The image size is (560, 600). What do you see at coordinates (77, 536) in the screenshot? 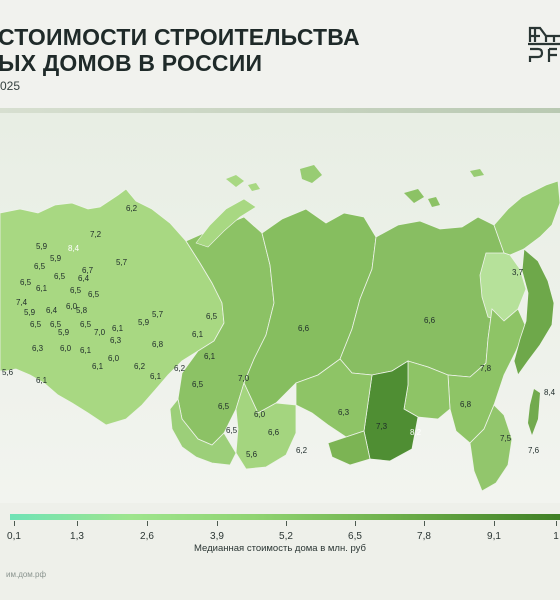
I see `legend-tick-label: 1,3` at bounding box center [77, 536].